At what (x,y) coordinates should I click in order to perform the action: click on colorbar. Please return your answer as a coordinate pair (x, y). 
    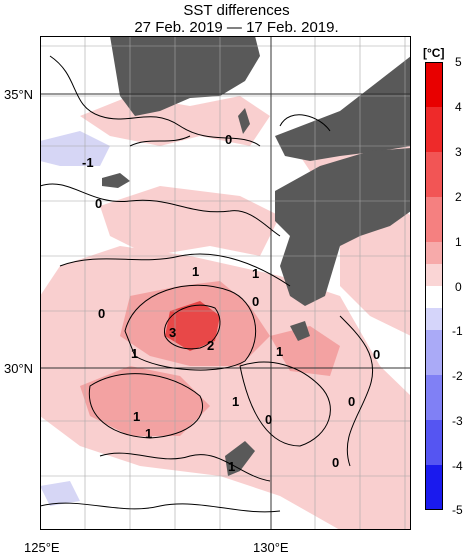
    Looking at the image, I should click on (434, 286).